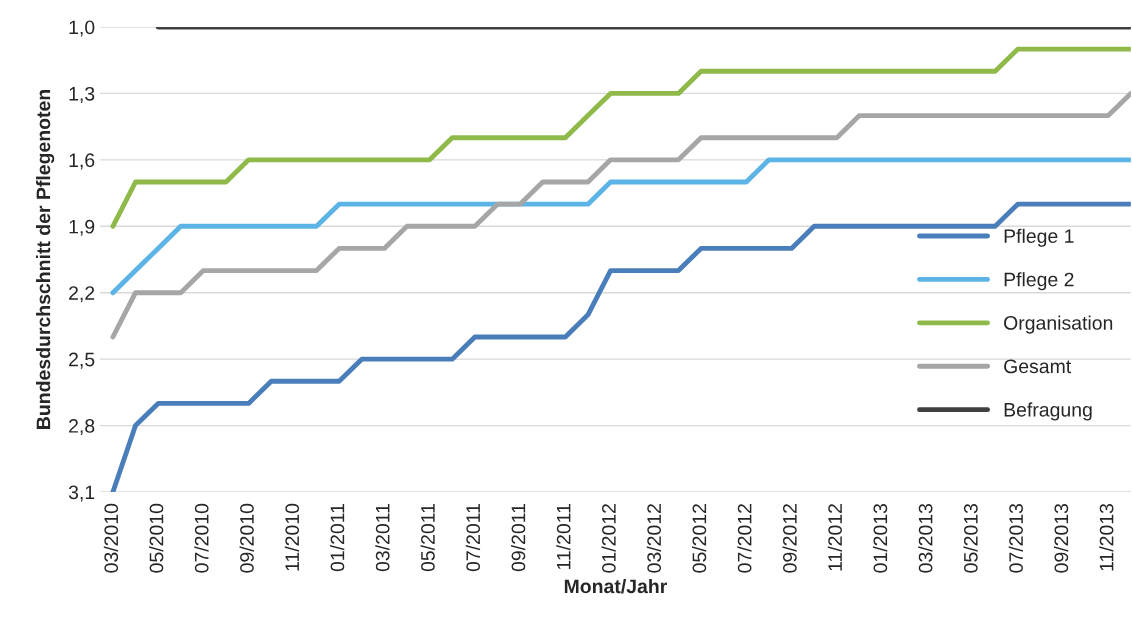 The image size is (1132, 637). Describe the element at coordinates (473, 538) in the screenshot. I see `x-tick-label: 07/2011` at that location.